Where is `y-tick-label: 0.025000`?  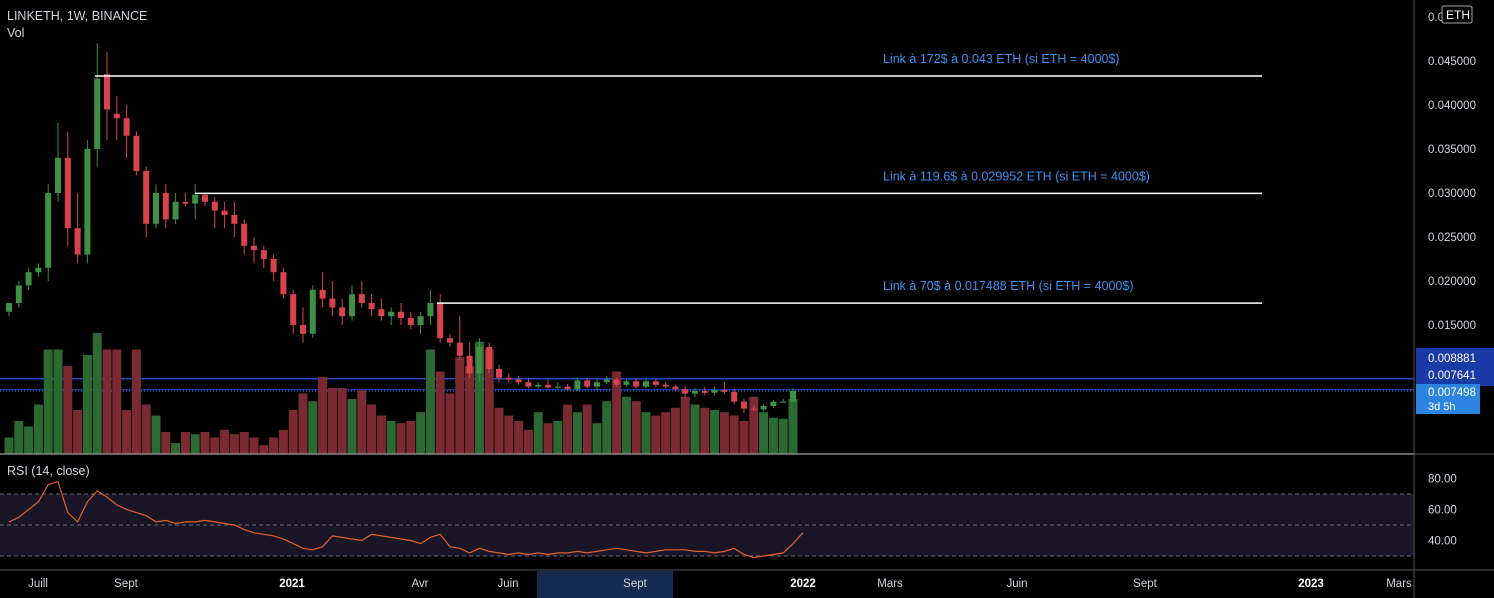 y-tick-label: 0.025000 is located at coordinates (1452, 238).